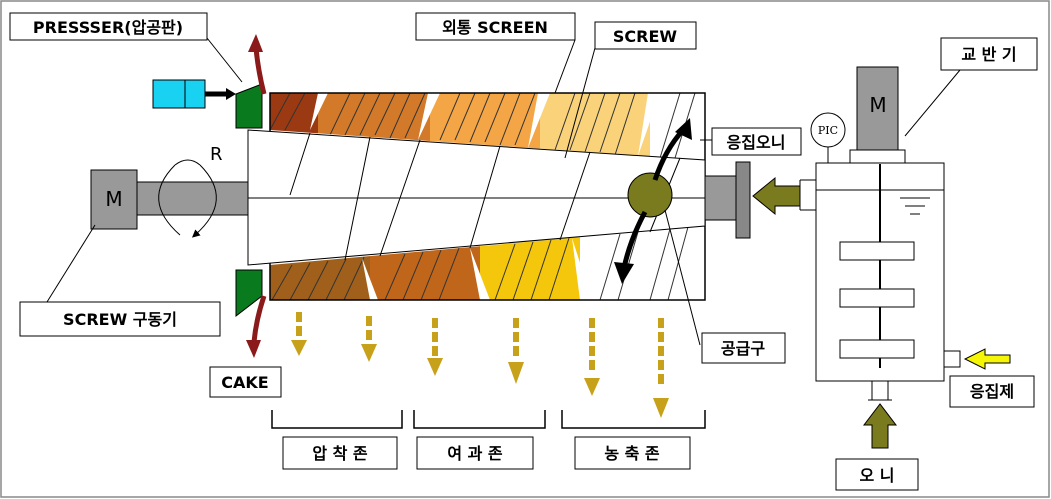 This screenshot has height=499, width=1051. What do you see at coordinates (776, 196) in the screenshot?
I see `feed-arrow` at bounding box center [776, 196].